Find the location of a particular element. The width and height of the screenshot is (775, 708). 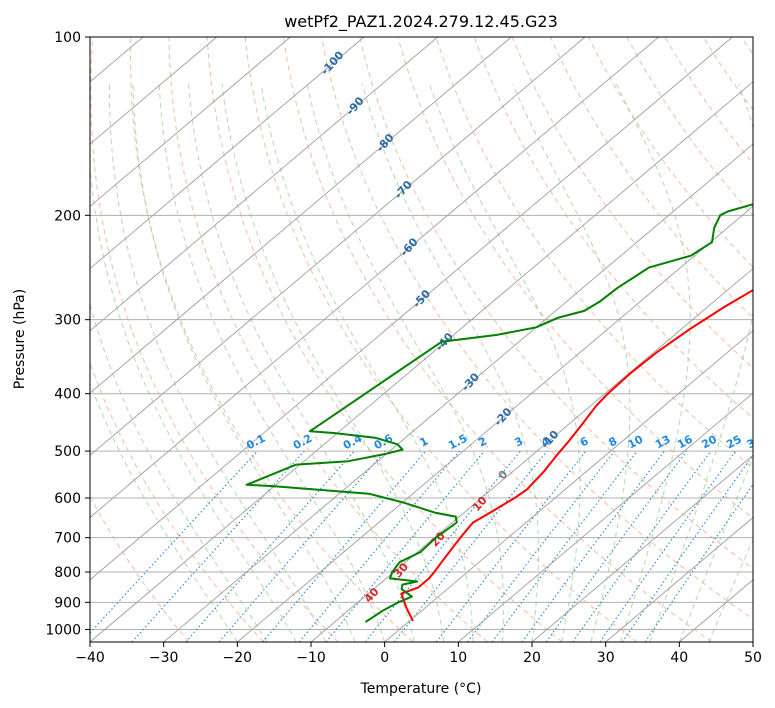

y-tick-label: 700 is located at coordinates (67, 539).